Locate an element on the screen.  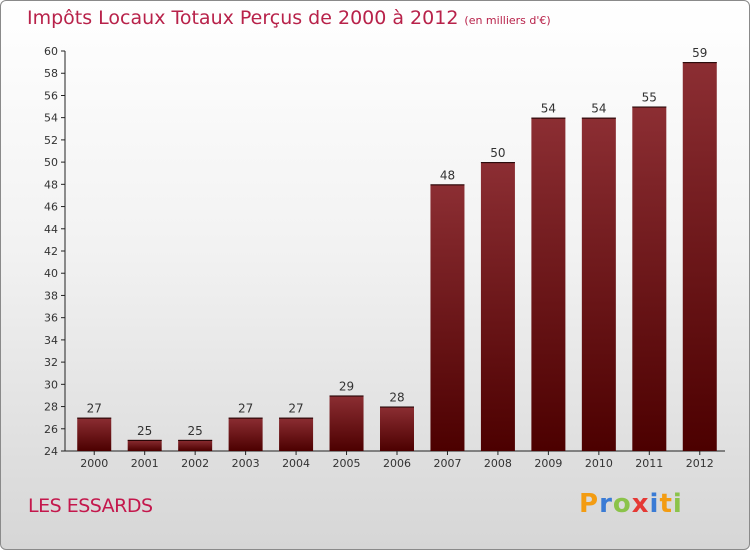
y-tick-label: 54 is located at coordinates (51, 118).